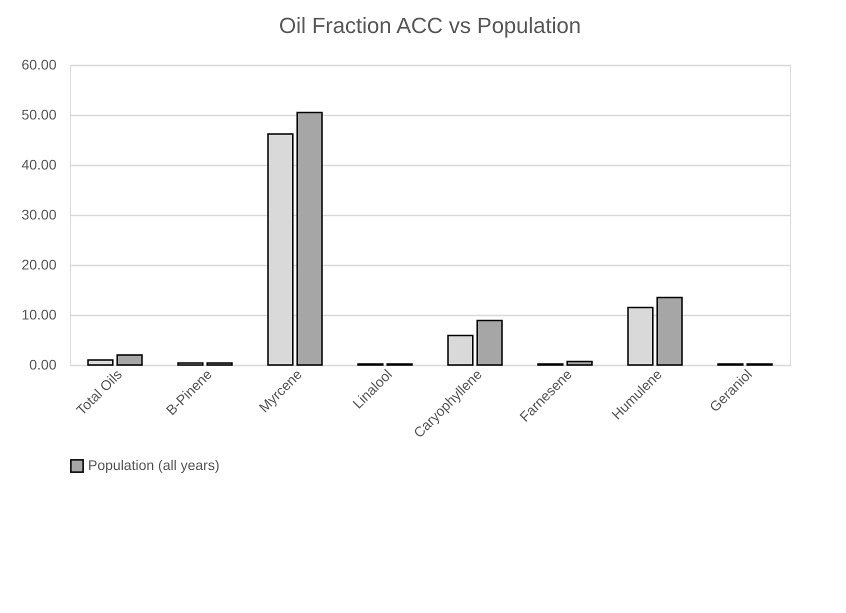 The width and height of the screenshot is (846, 613). I want to click on y-tick-label: 30.00, so click(39, 214).